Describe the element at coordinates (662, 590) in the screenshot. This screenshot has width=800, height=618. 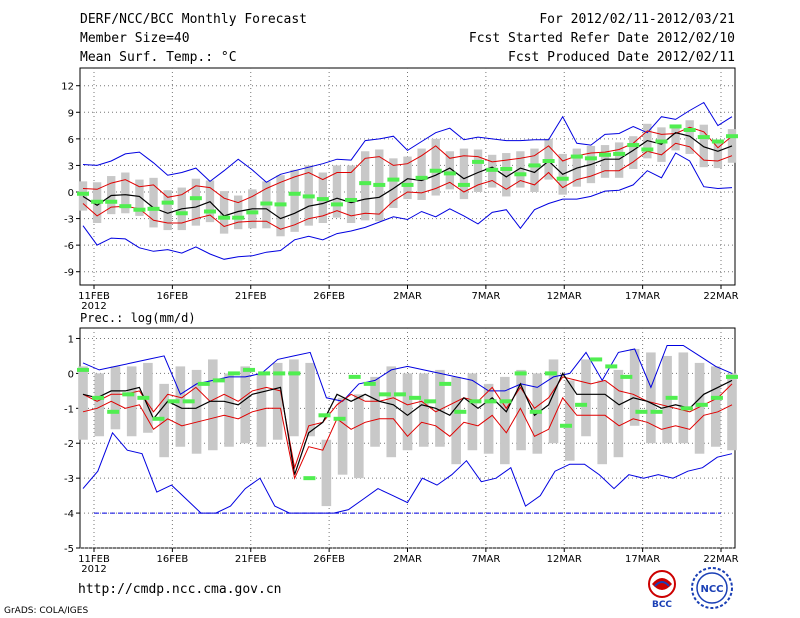
I see `bcc-logo: BCC` at that location.